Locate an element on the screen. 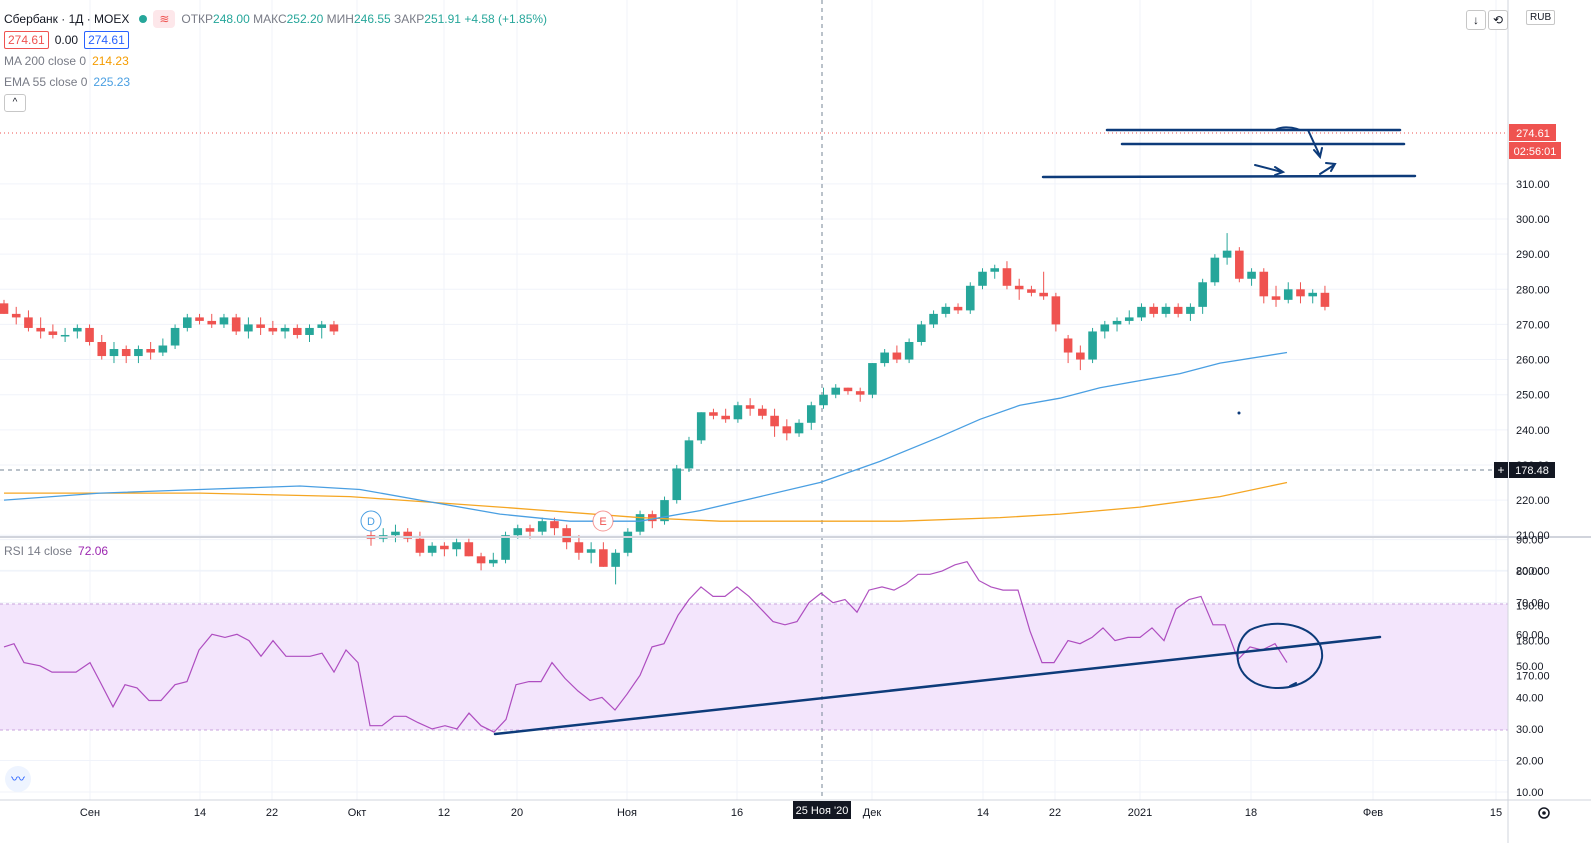 This screenshot has width=1591, height=843. price-tick-label: 190.00 is located at coordinates (1533, 606).